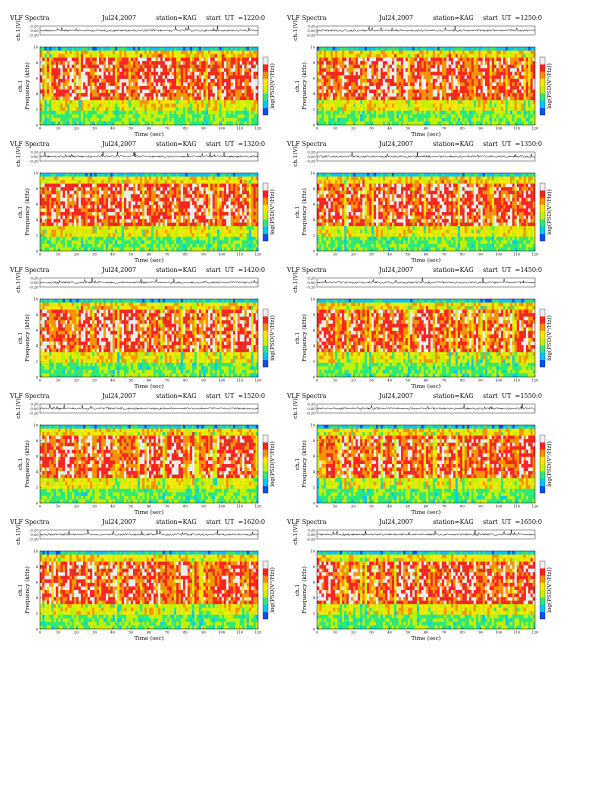 Image resolution: width=612 pixels, height=792 pixels. Describe the element at coordinates (176, 144) in the screenshot. I see `panel-station: station=KAG` at that location.